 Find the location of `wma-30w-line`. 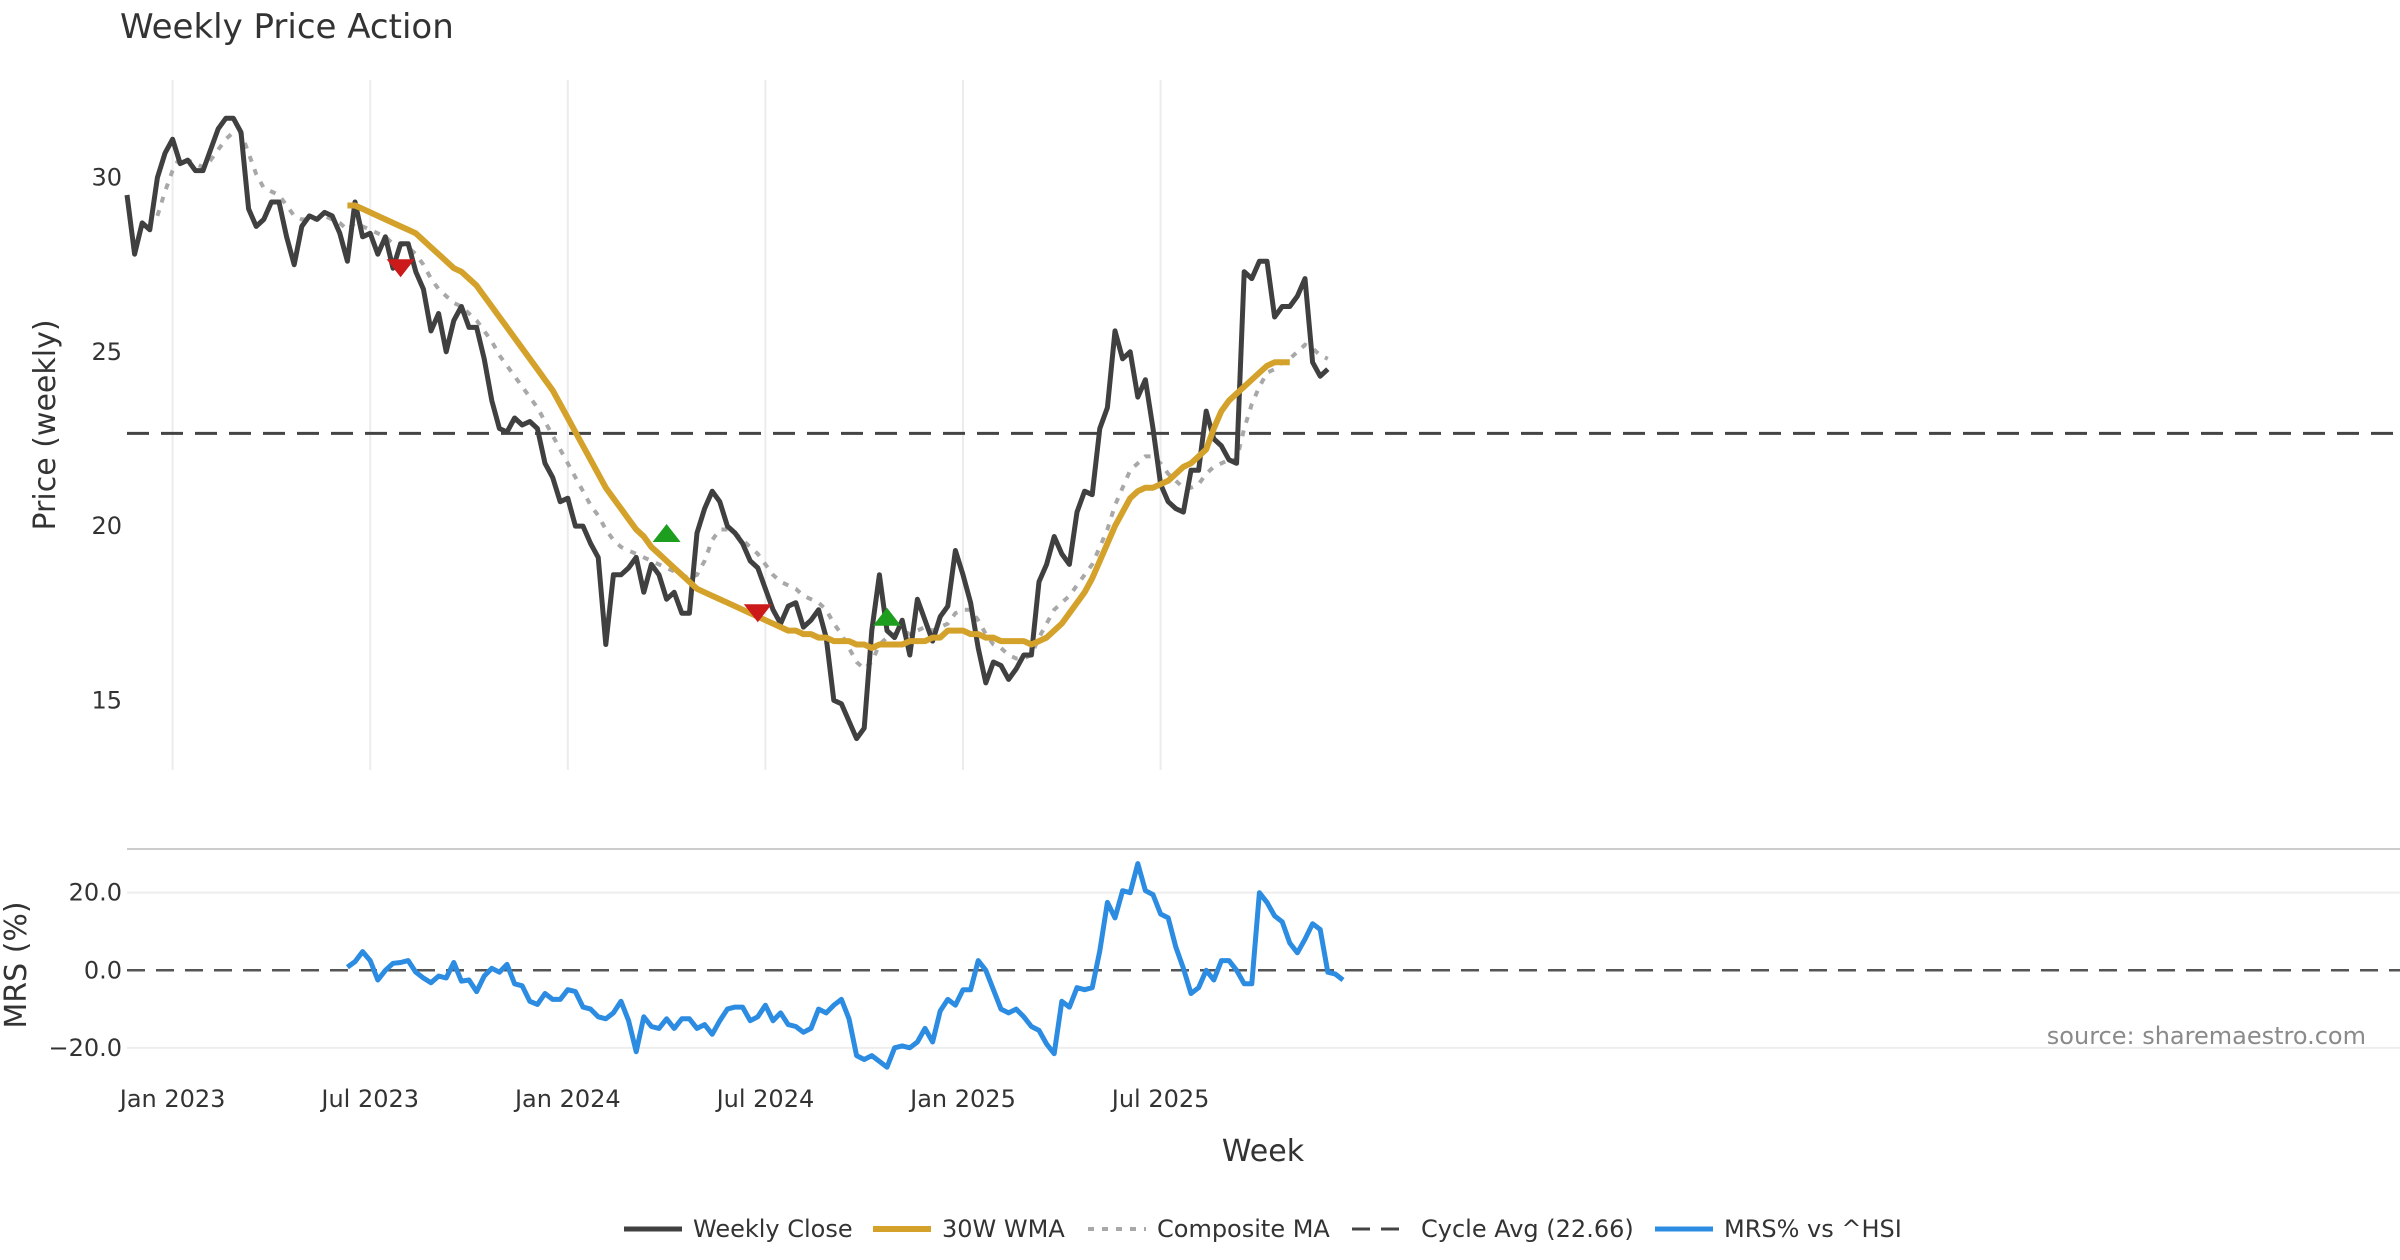

wma-30w-line is located at coordinates (818, 426).